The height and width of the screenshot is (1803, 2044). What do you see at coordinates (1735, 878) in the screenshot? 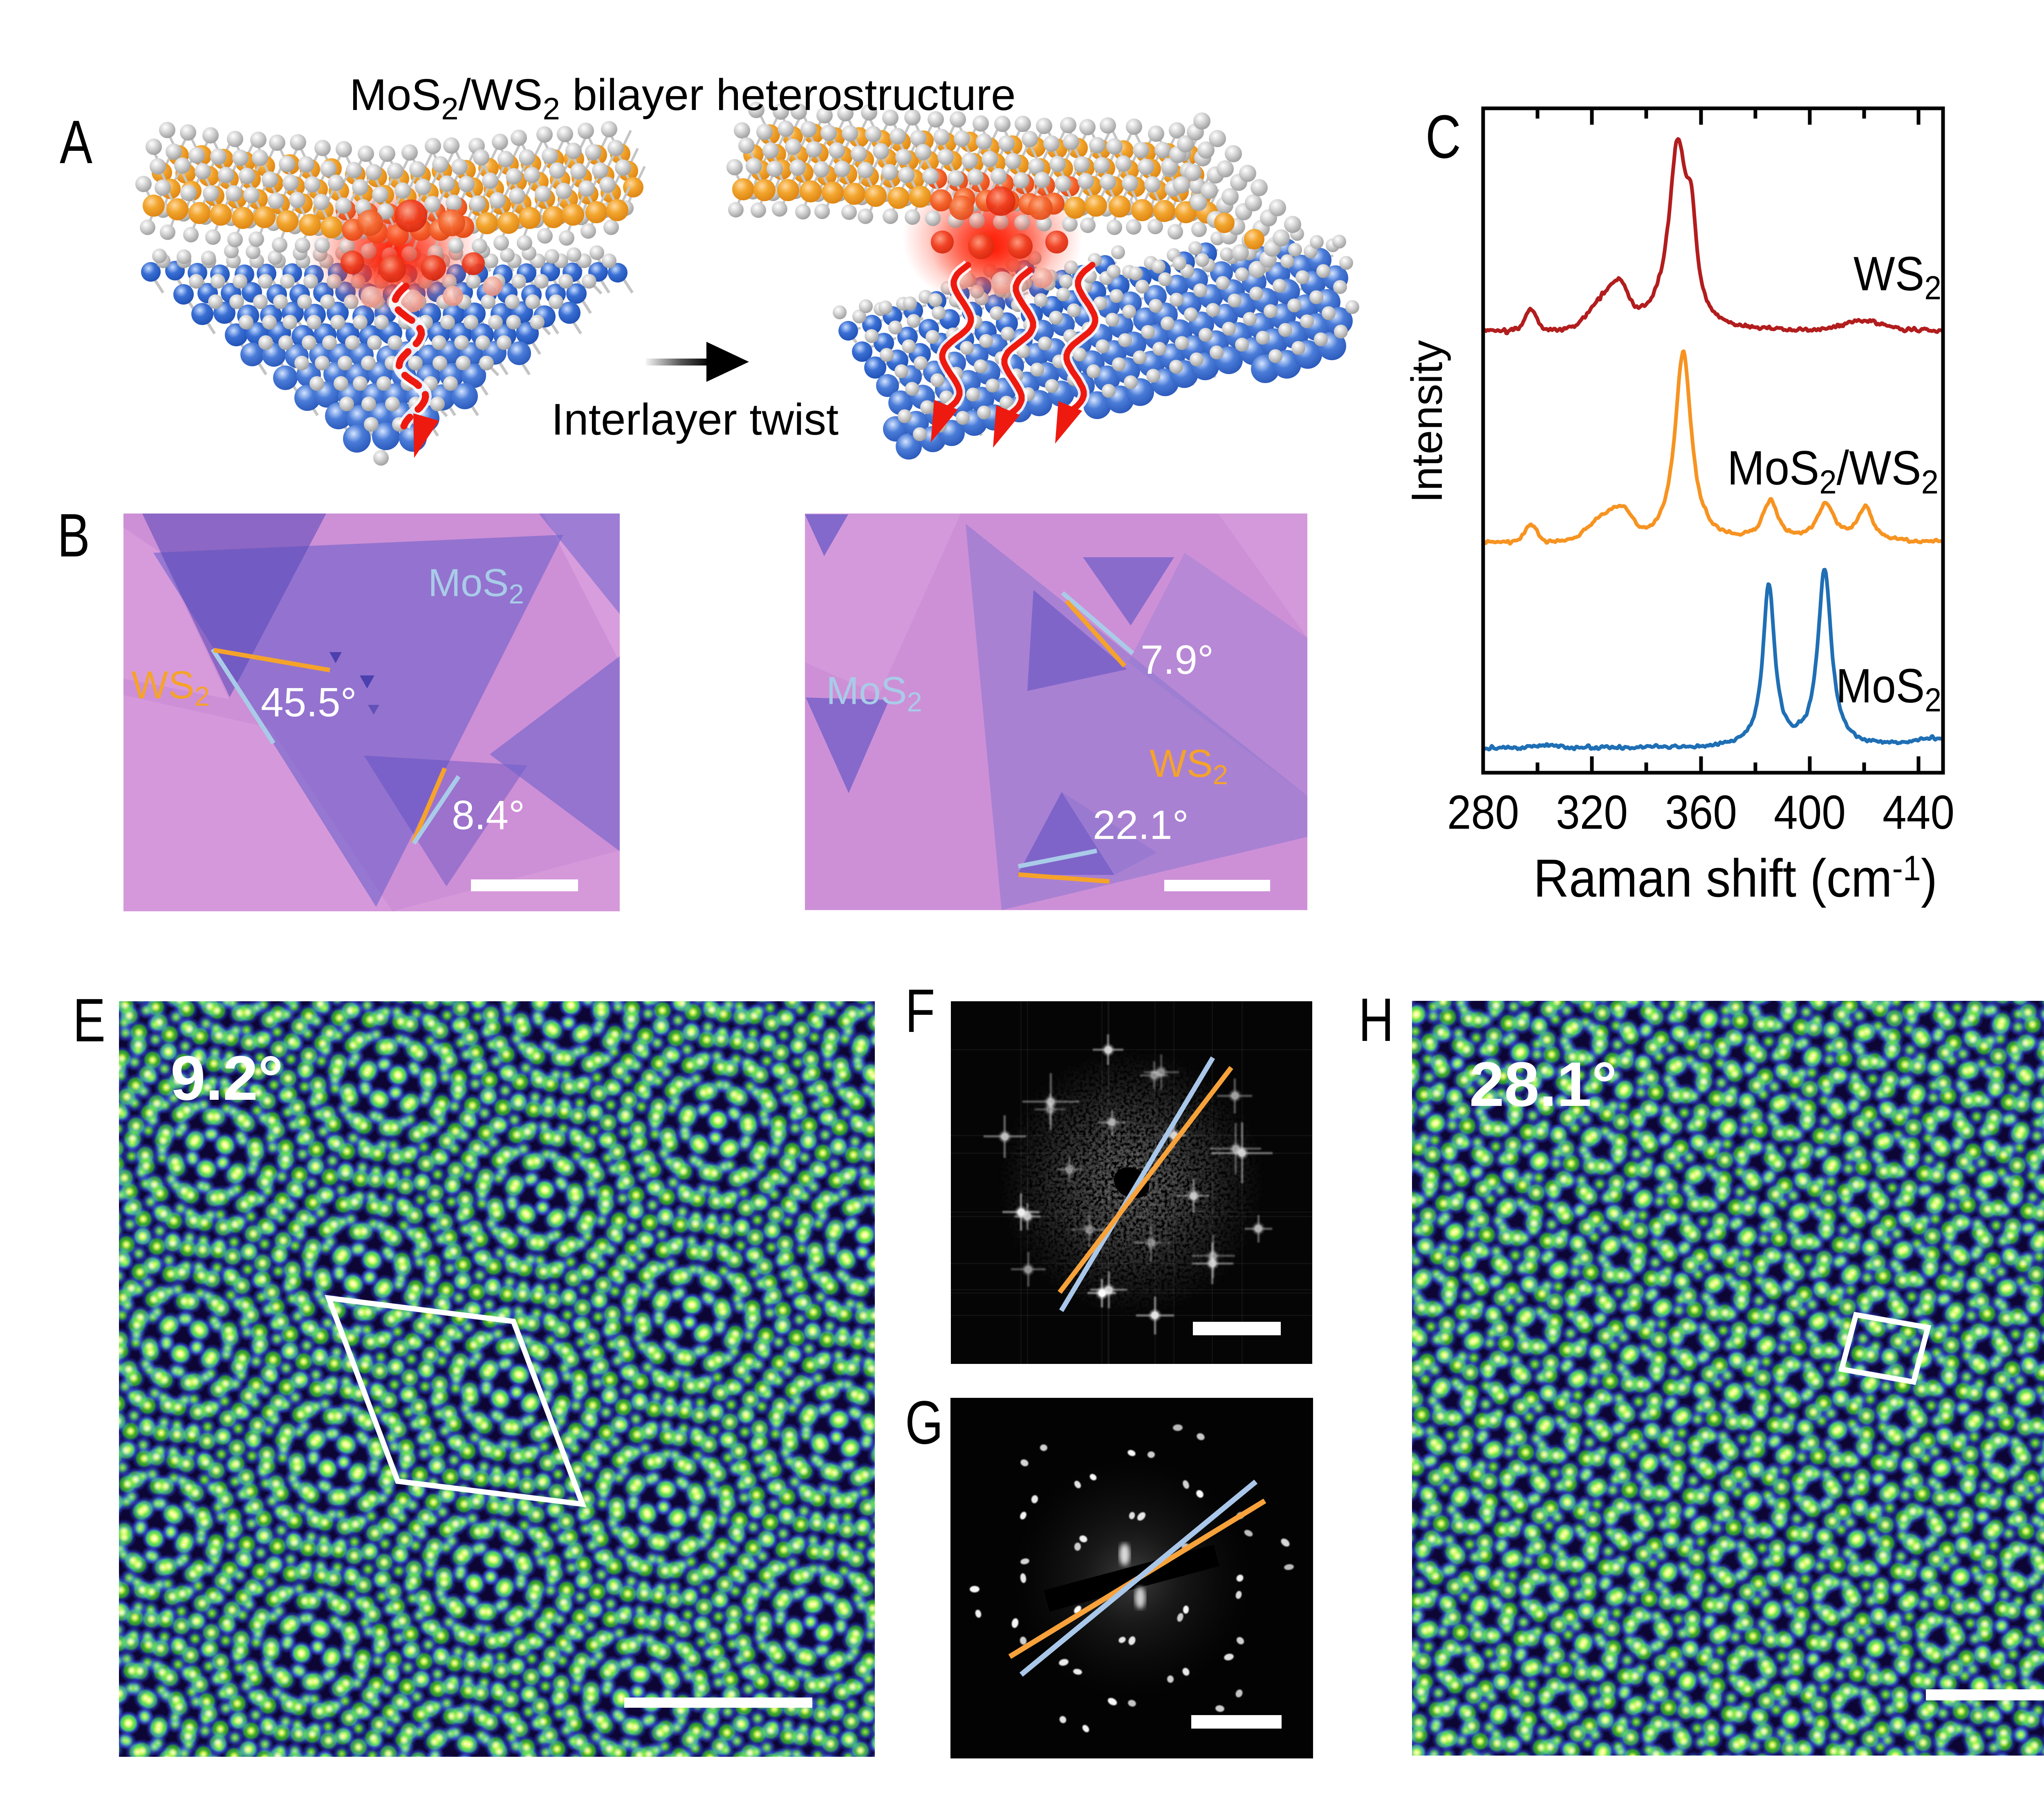
I see `svg-text: Raman shift (cm-1)` at bounding box center [1735, 878].